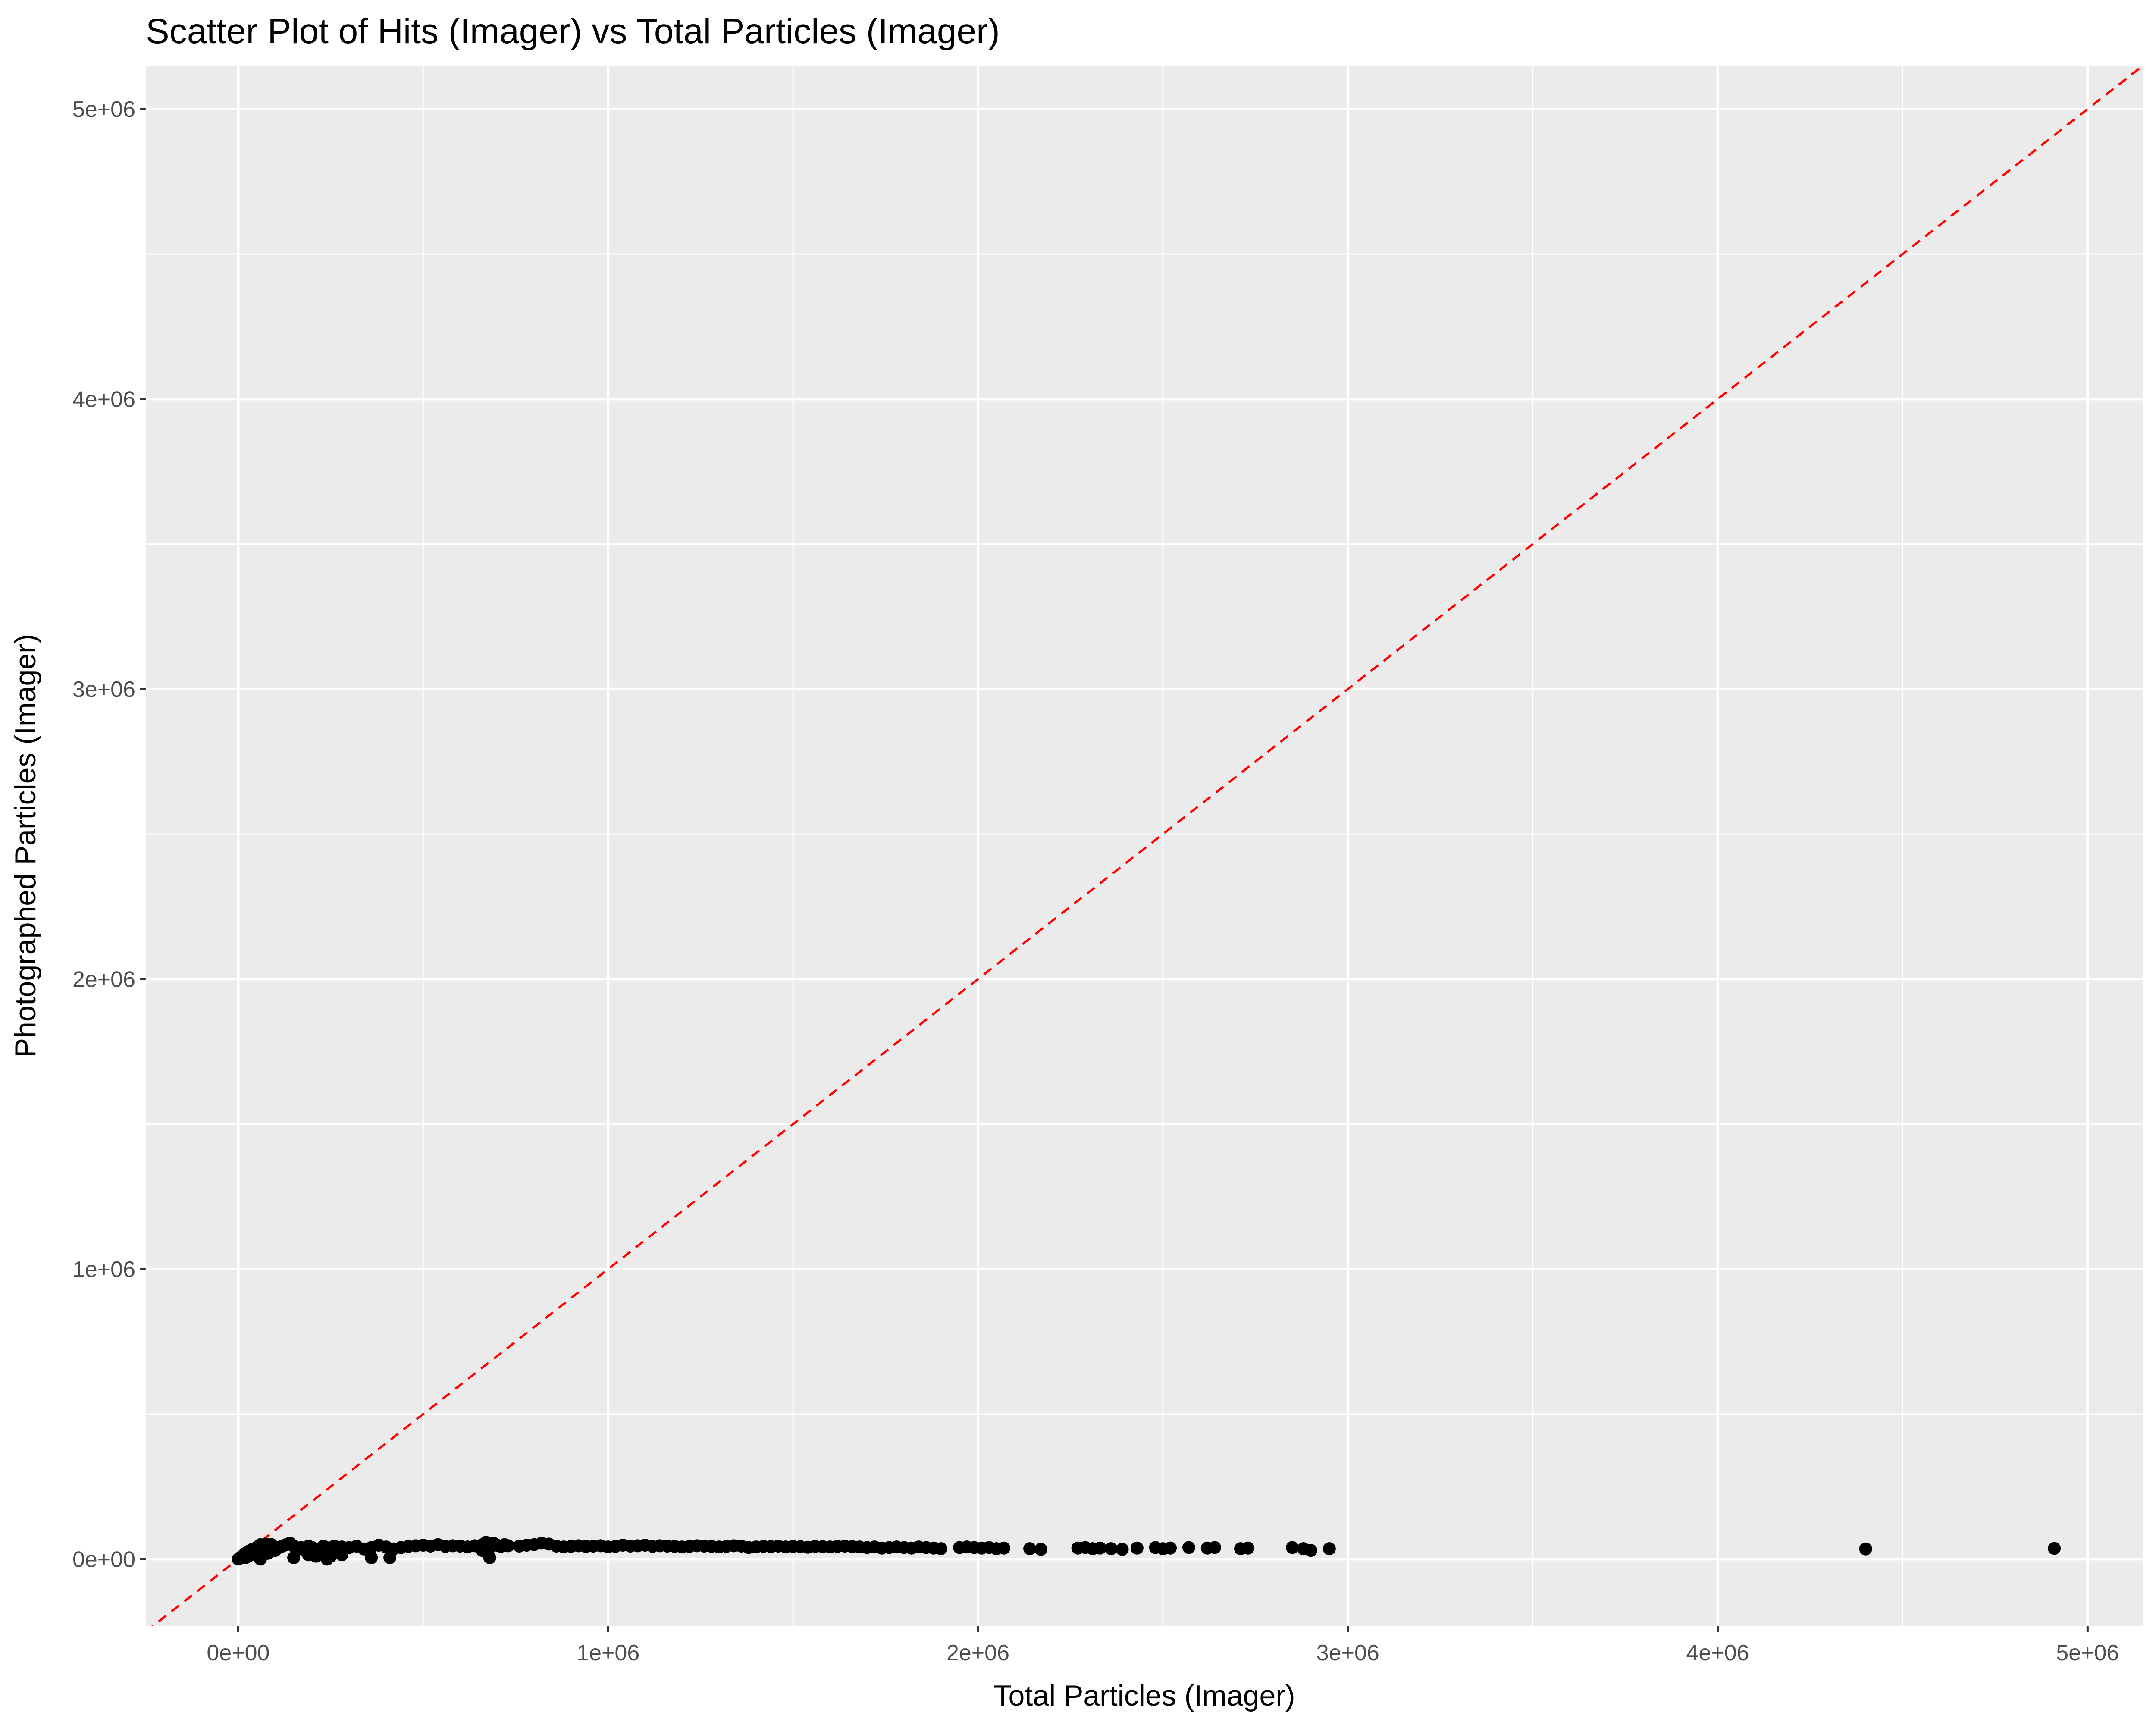  What do you see at coordinates (1347, 1652) in the screenshot?
I see `x-tick-label: 3e+06` at bounding box center [1347, 1652].